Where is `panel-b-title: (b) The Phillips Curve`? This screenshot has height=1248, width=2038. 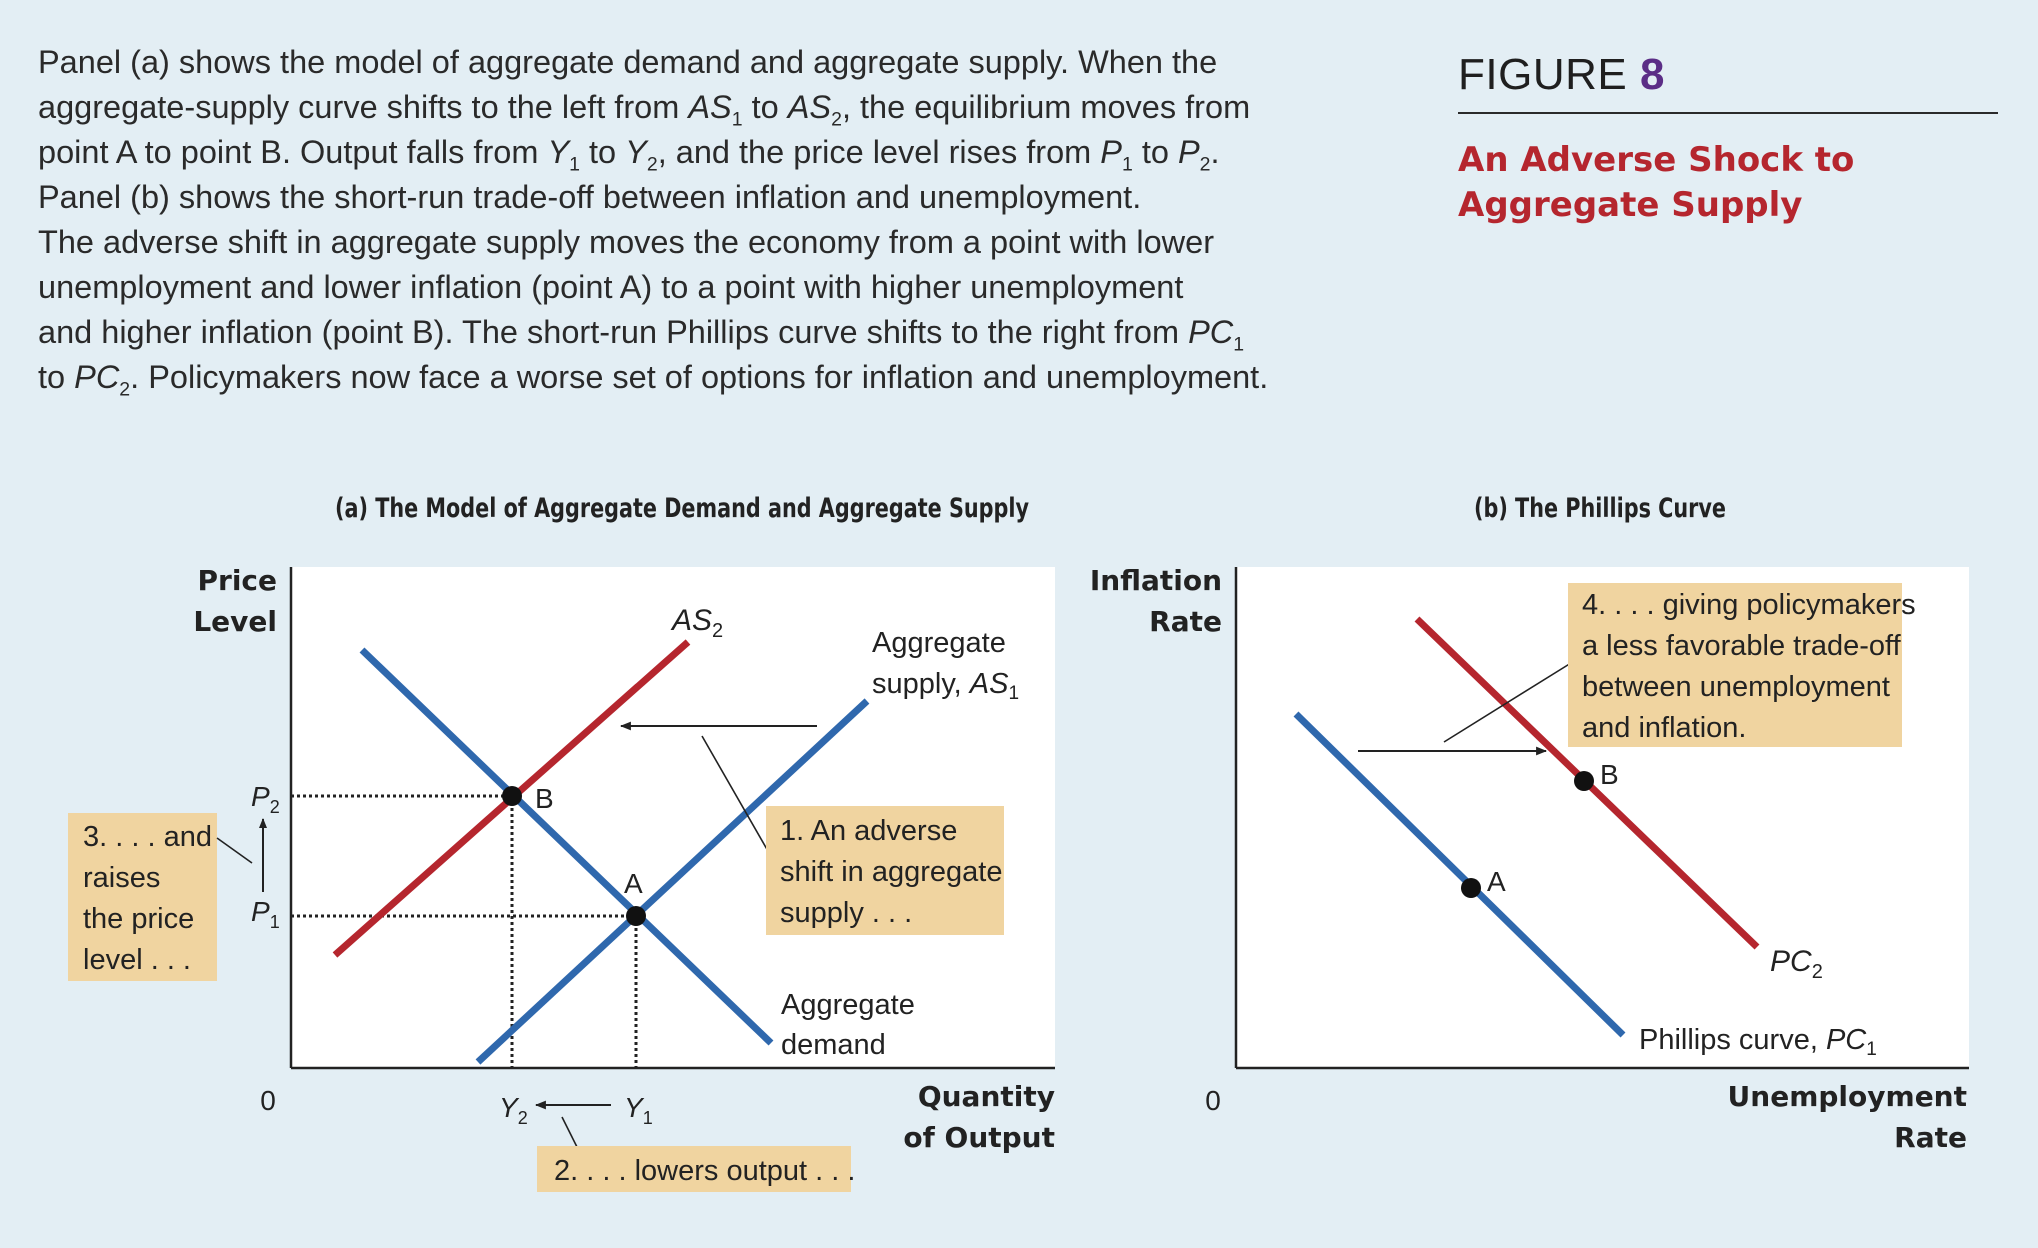 panel-b-title: (b) The Phillips Curve is located at coordinates (1600, 508).